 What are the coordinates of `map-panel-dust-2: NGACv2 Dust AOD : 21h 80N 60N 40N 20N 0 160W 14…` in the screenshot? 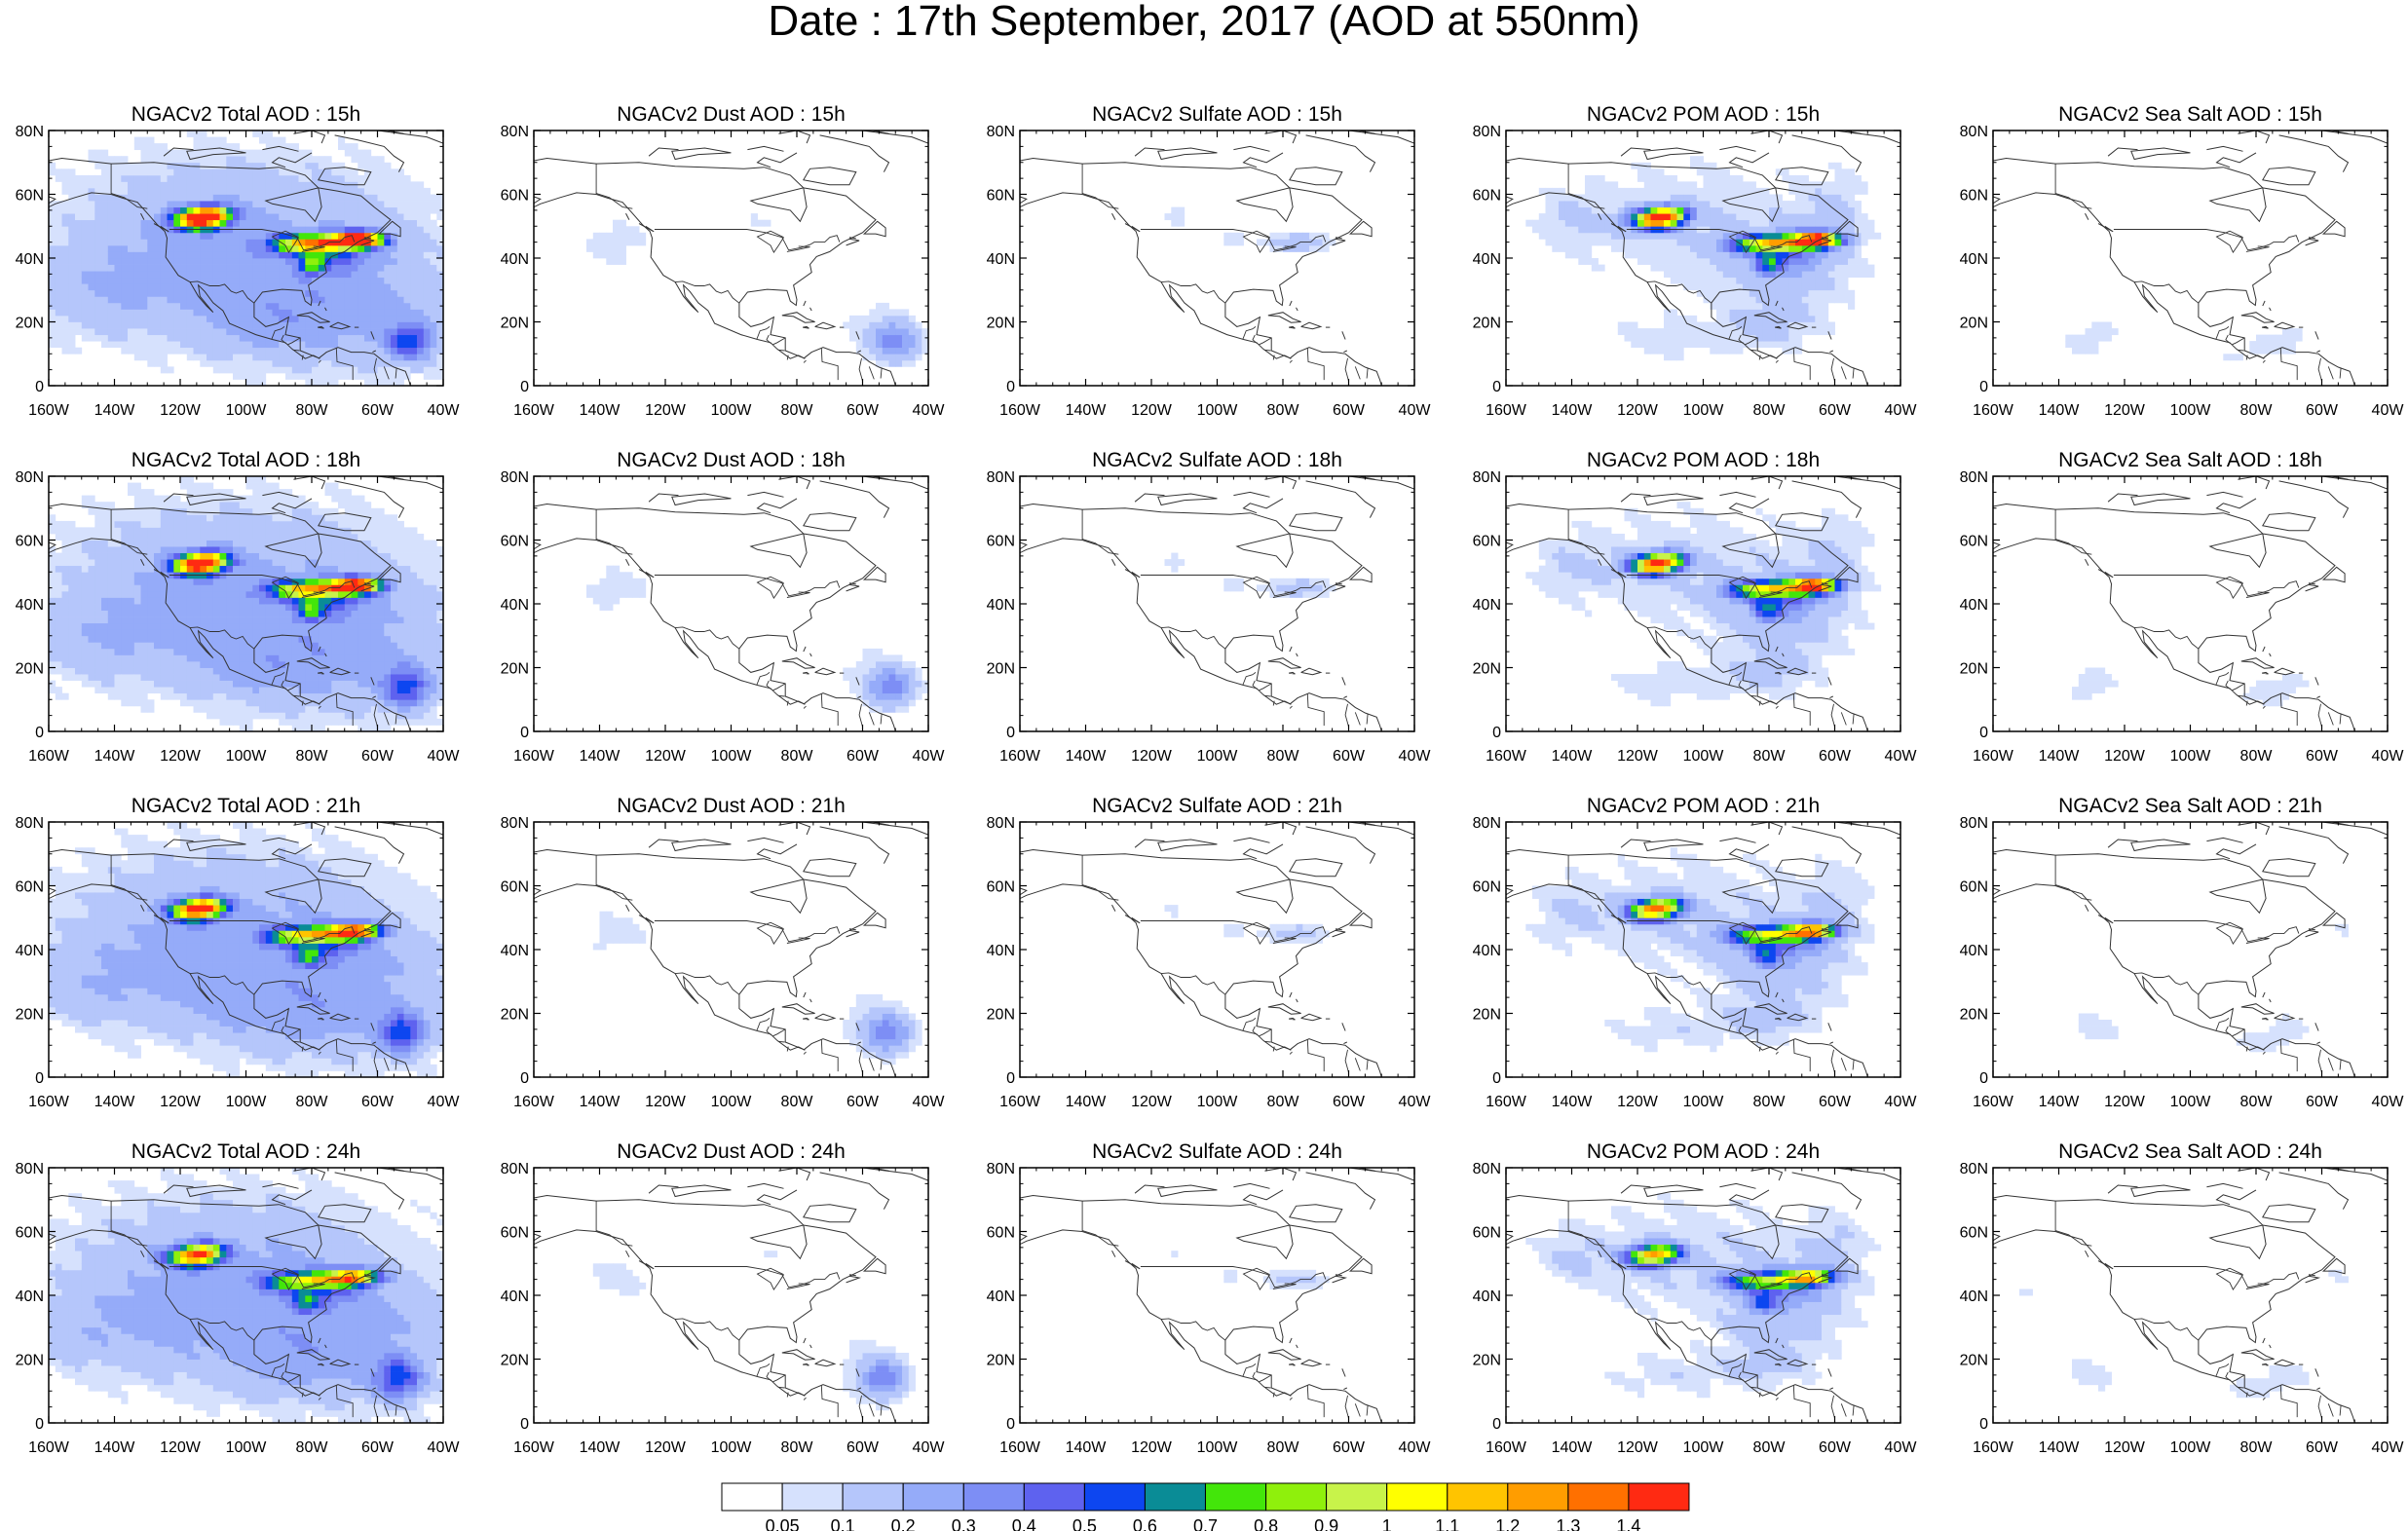 It's located at (723, 952).